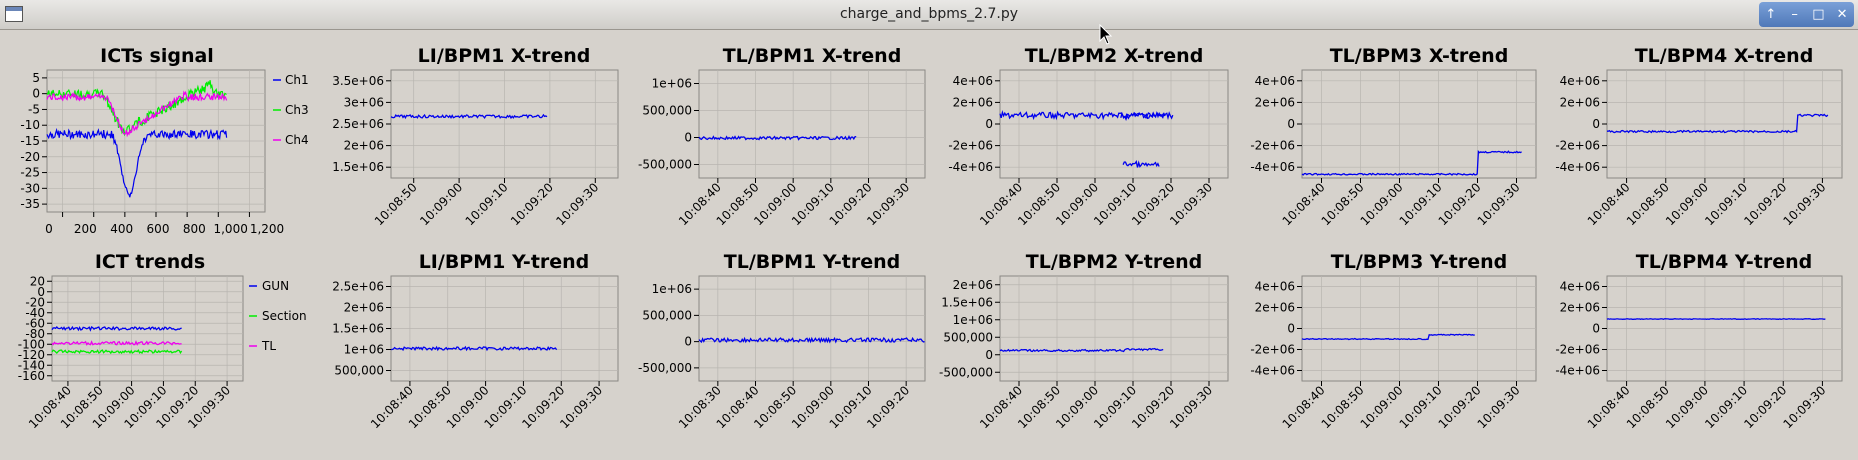  Describe the element at coordinates (358, 329) in the screenshot. I see `y-tick-label: 1.5e+06` at that location.